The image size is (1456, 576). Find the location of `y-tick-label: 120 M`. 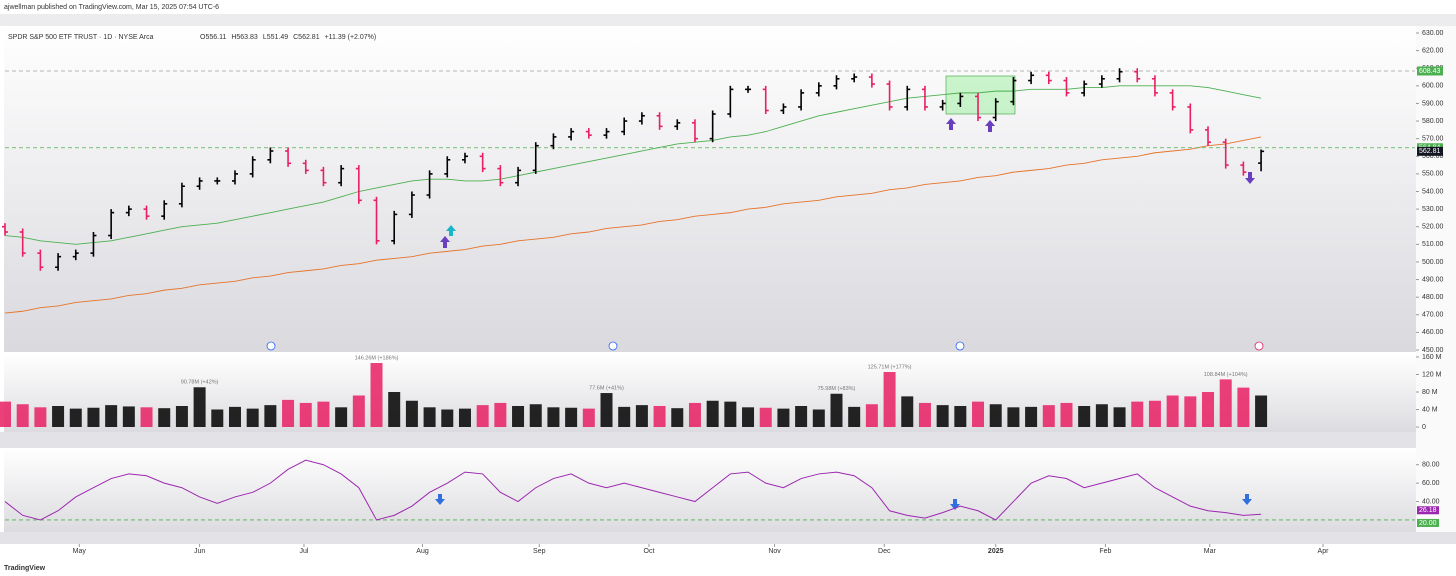

y-tick-label: 120 M is located at coordinates (1432, 374).